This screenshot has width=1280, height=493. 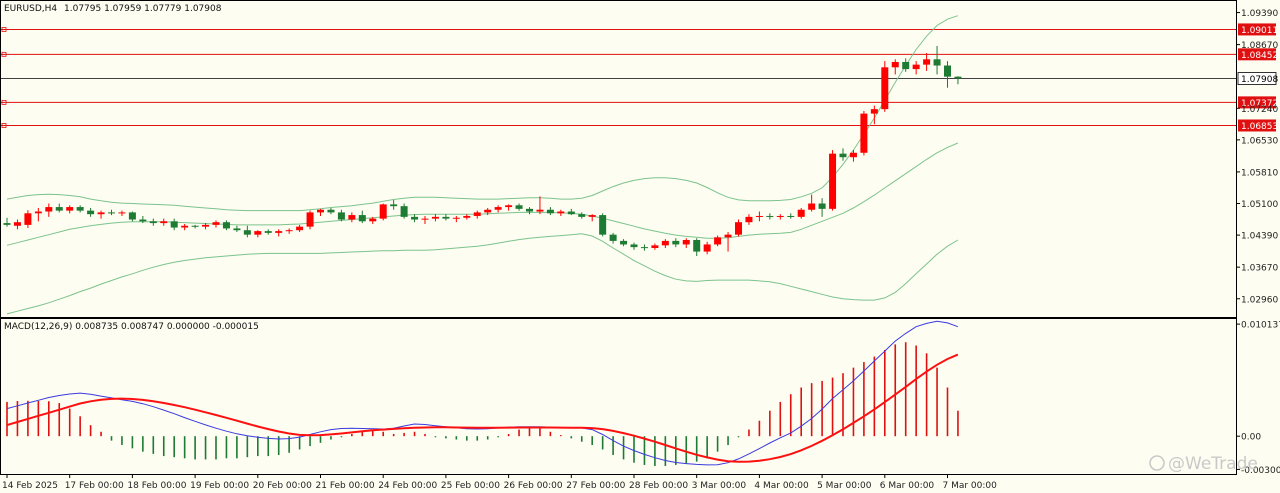 What do you see at coordinates (970, 486) in the screenshot?
I see `time-tick-label: 7 Mar 00:00` at bounding box center [970, 486].